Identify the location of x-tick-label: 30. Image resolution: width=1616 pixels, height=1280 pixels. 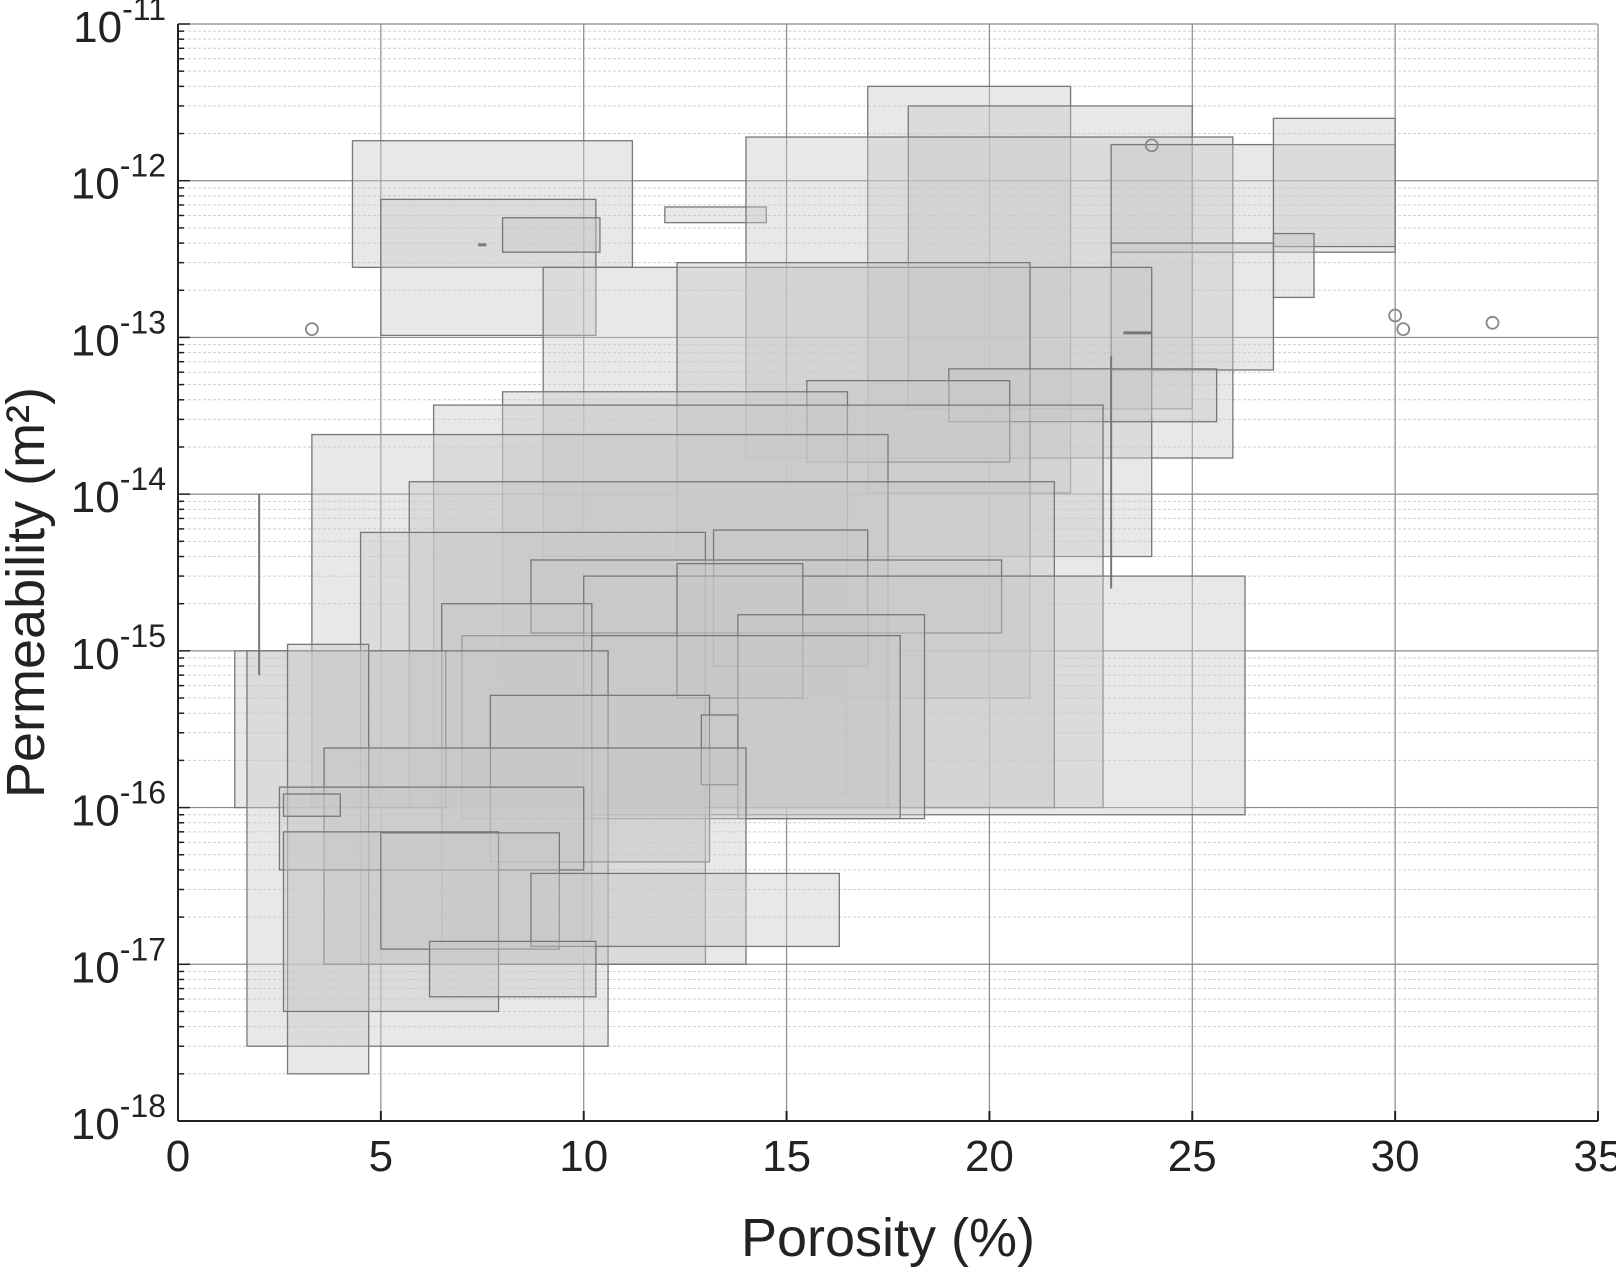
(1395, 1156).